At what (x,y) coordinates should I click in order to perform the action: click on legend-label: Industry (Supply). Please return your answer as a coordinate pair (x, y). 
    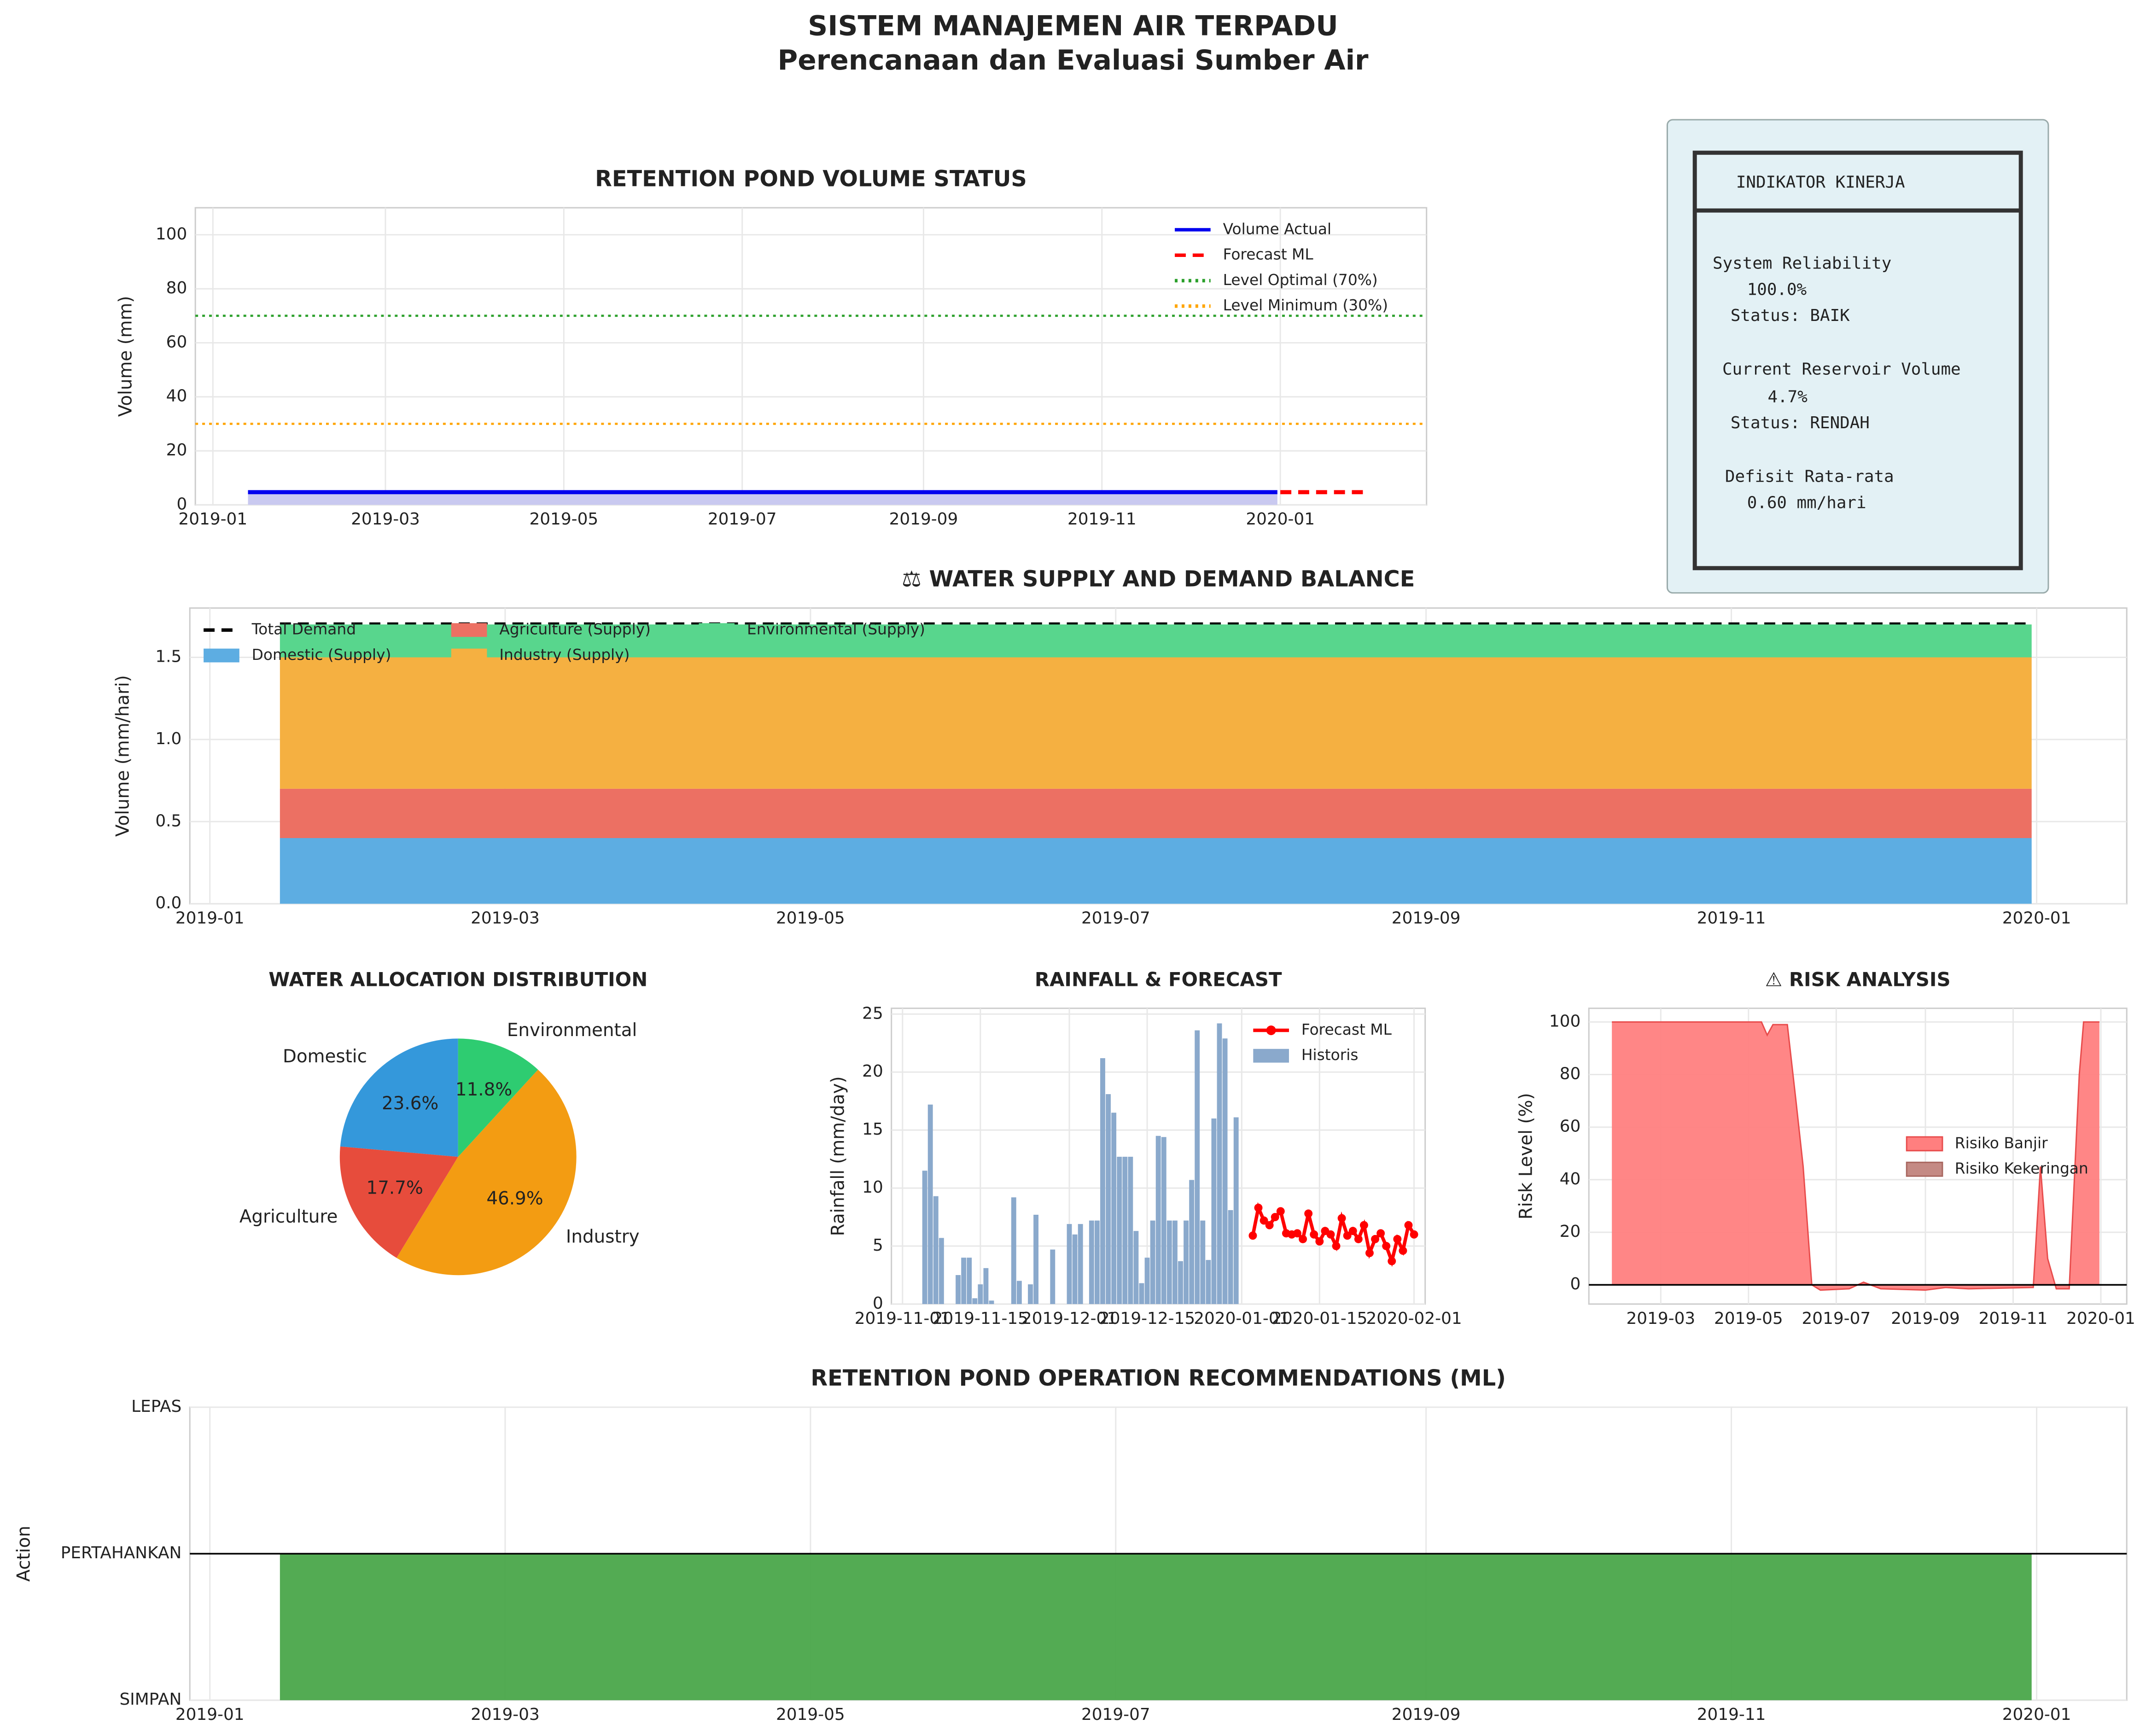
    Looking at the image, I should click on (564, 655).